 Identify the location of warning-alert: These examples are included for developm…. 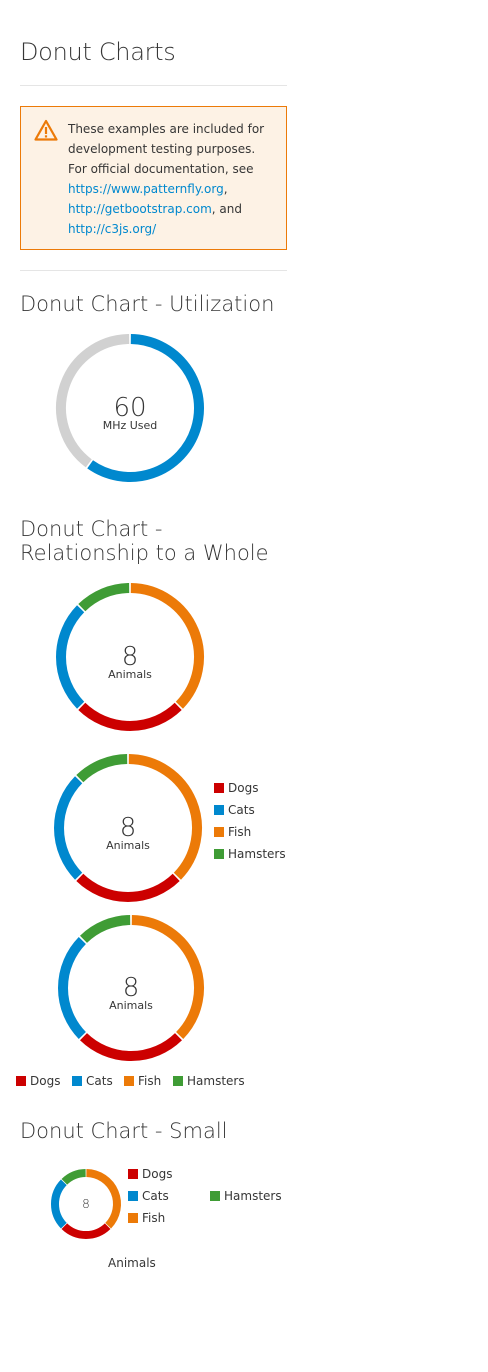
(153, 178).